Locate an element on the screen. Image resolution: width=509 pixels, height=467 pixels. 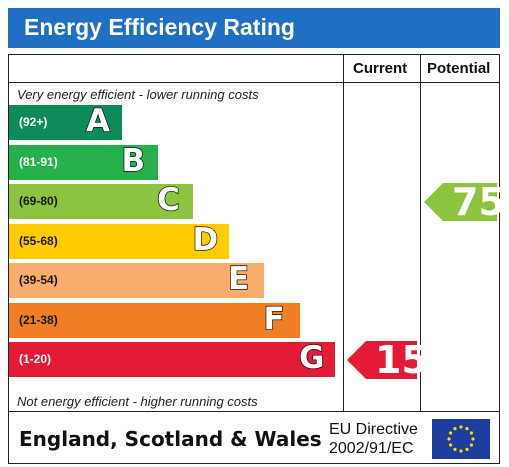
band-letter-b: B is located at coordinates (133, 160).